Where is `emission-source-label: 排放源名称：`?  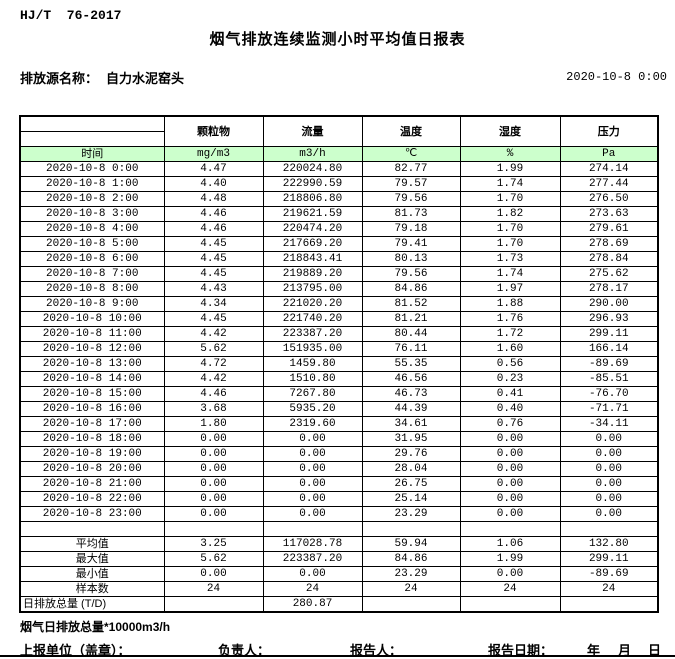
emission-source-label: 排放源名称： is located at coordinates (59, 78).